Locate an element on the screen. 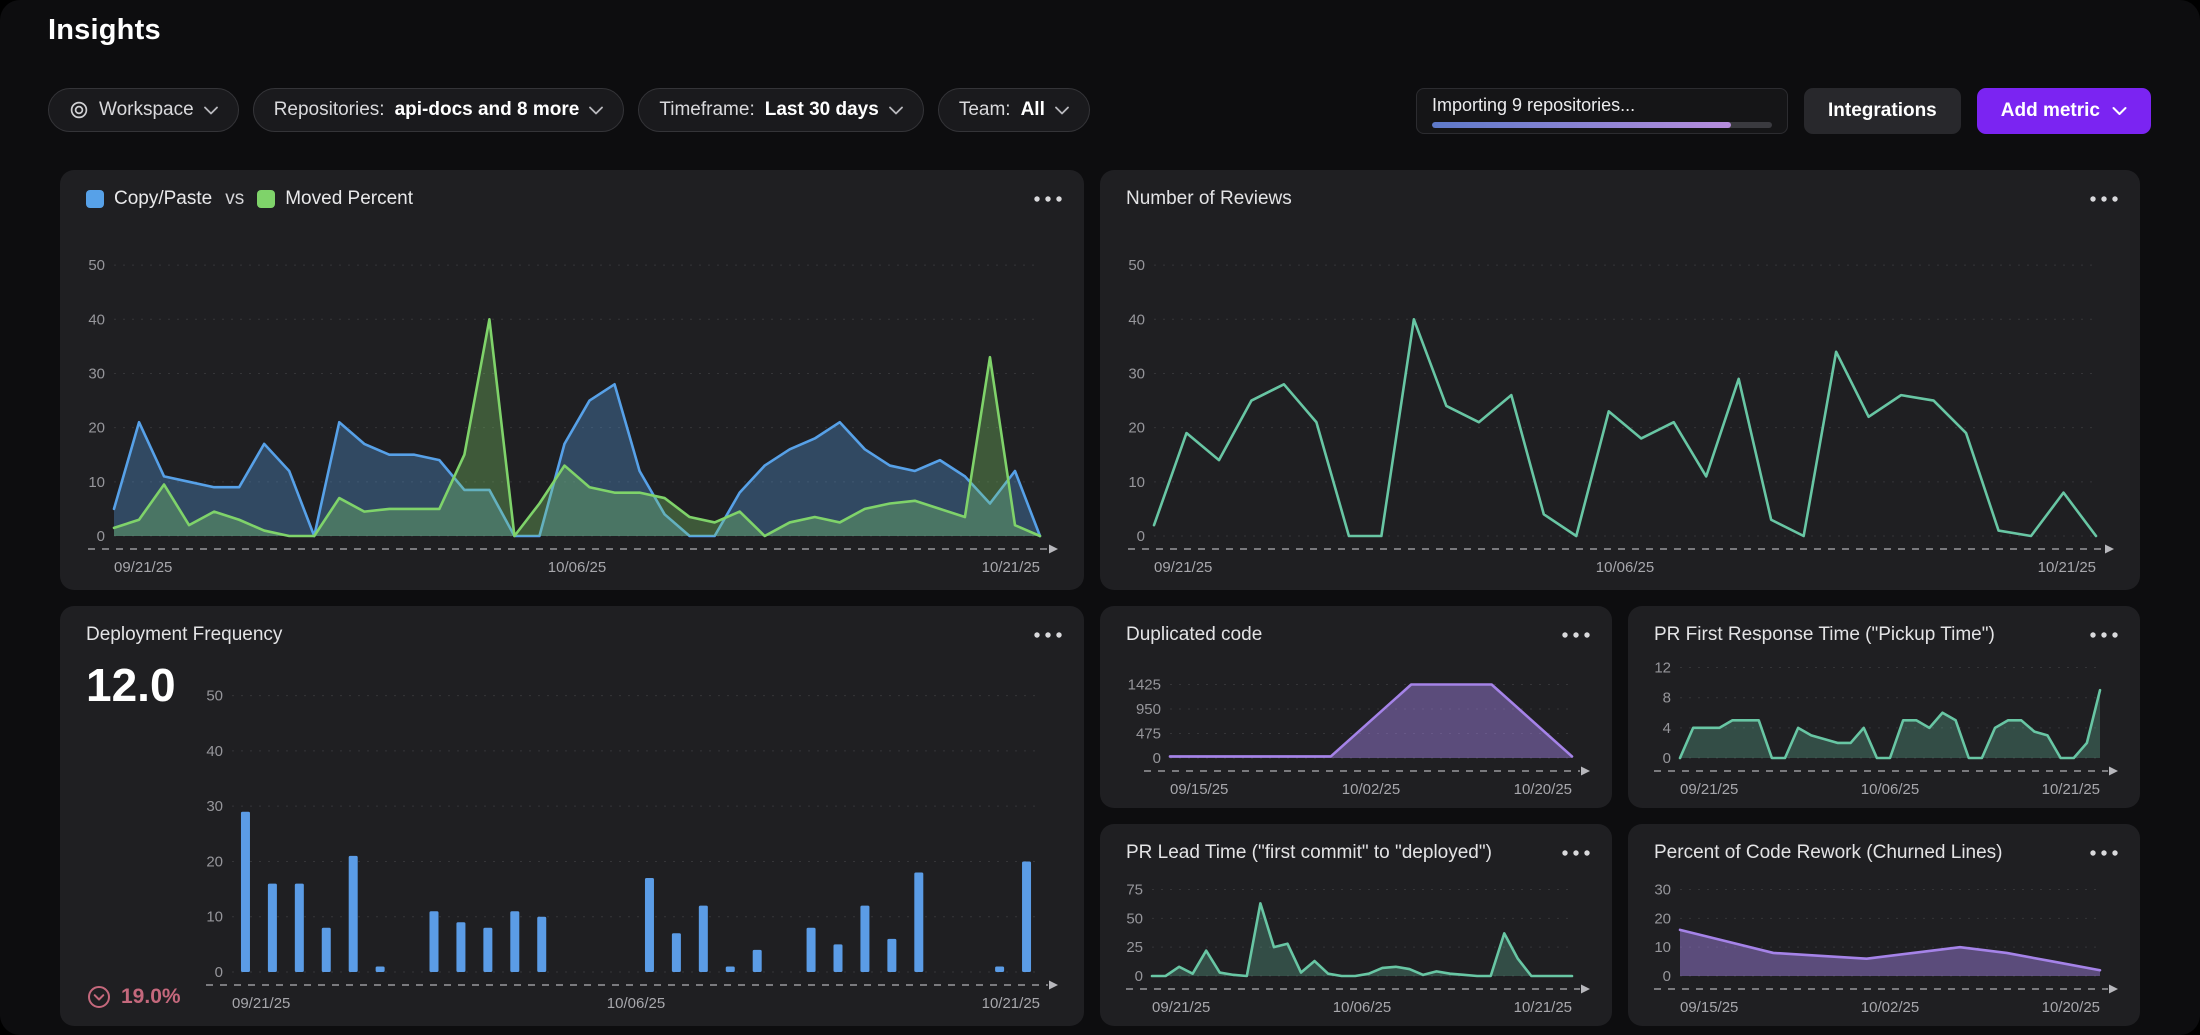 This screenshot has height=1035, width=2200. legend-swatch-copy-paste is located at coordinates (95, 199).